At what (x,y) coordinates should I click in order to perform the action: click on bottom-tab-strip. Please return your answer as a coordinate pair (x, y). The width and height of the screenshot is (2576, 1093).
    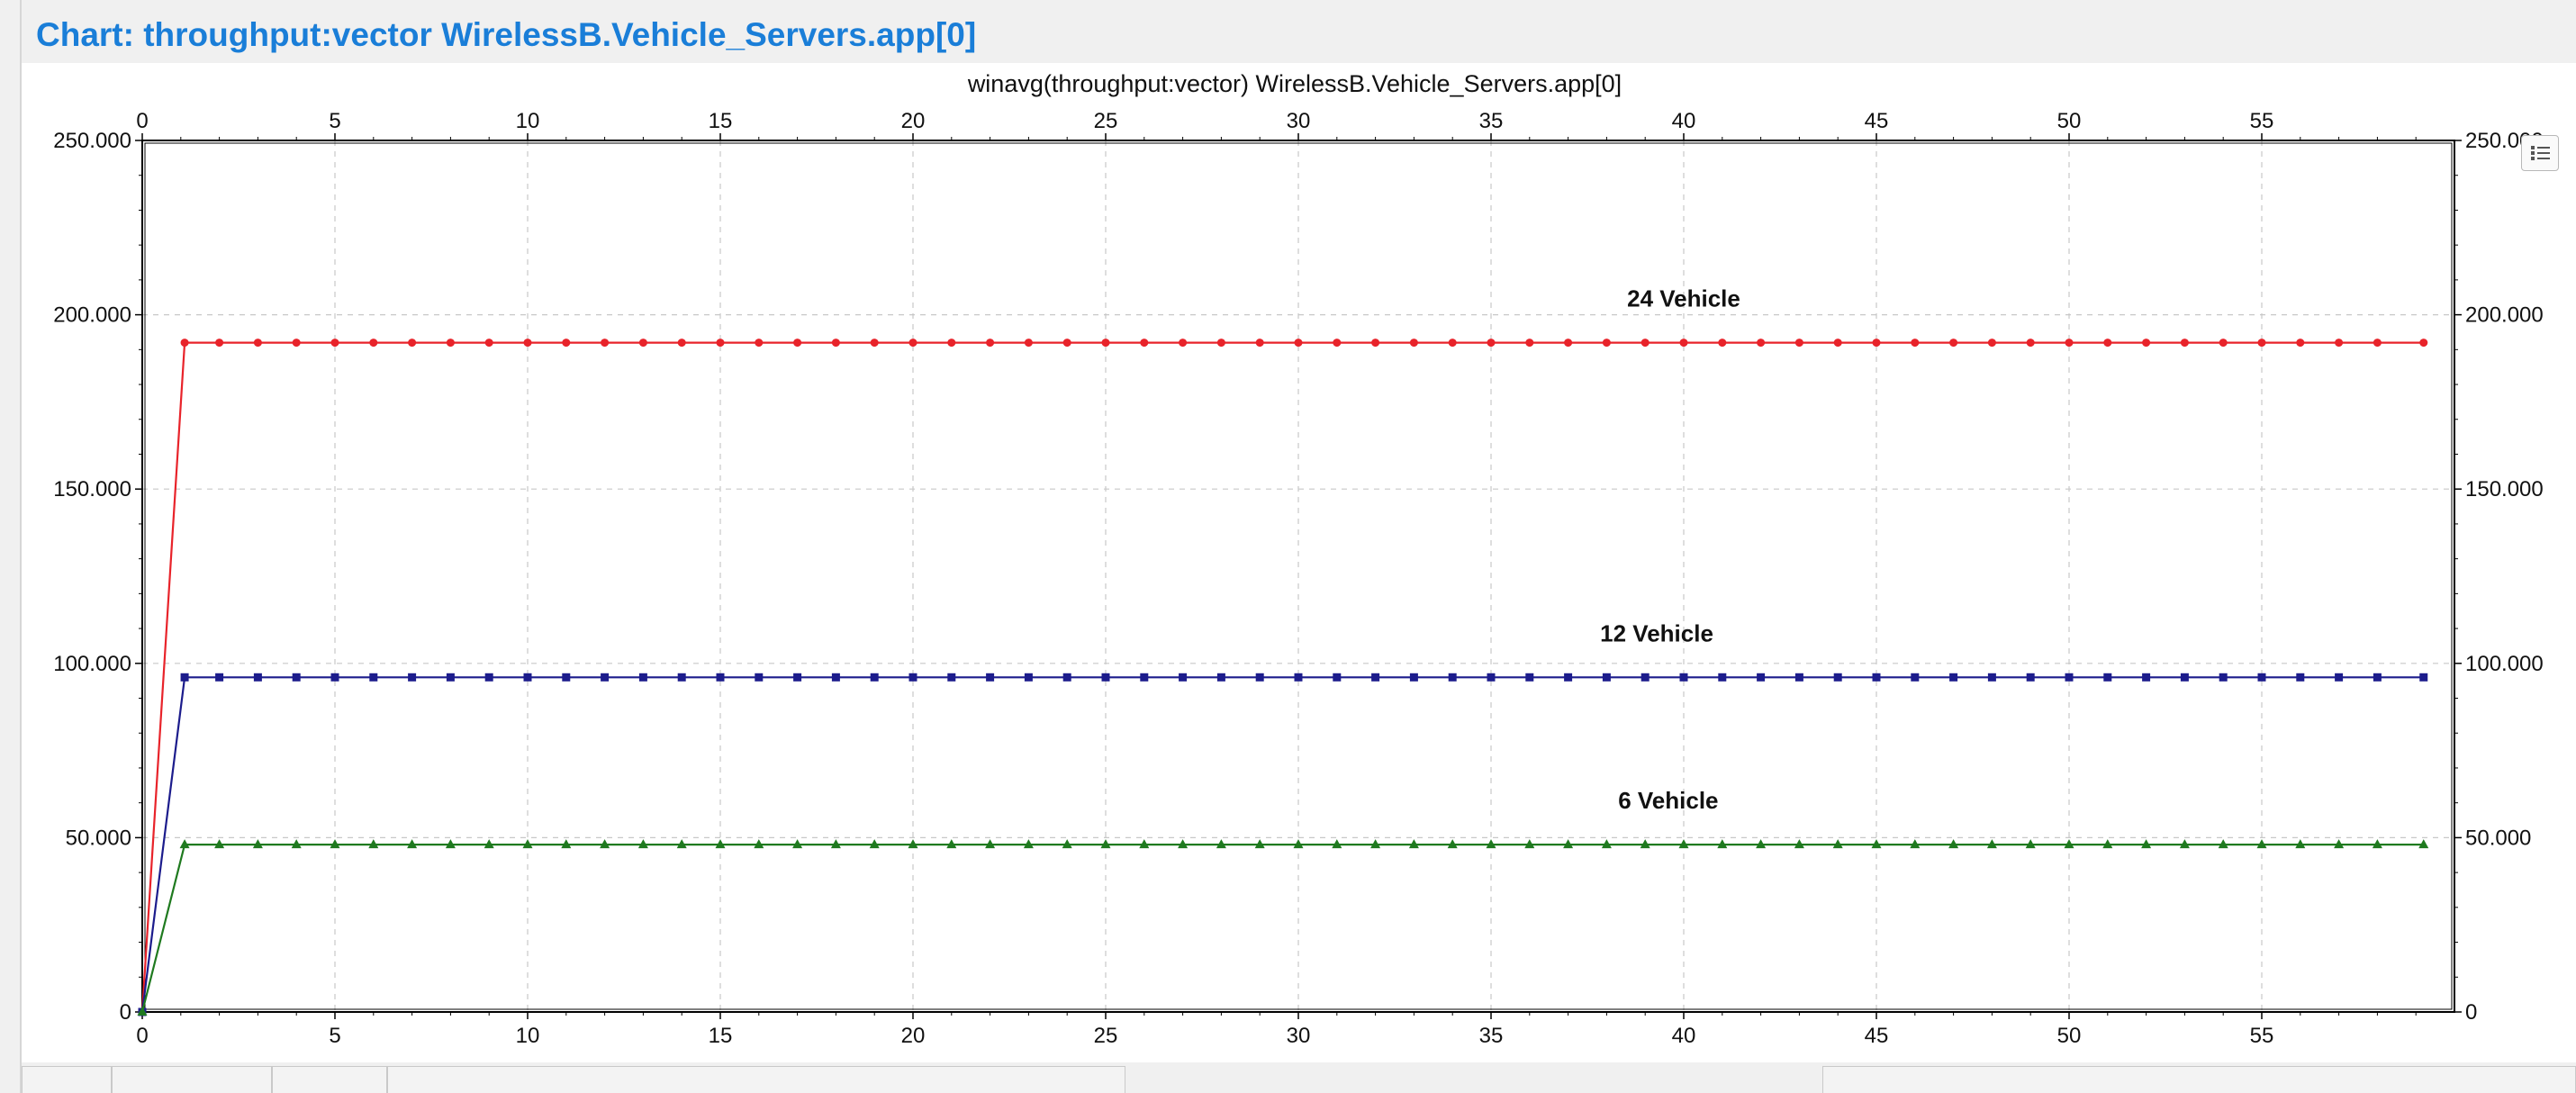
    Looking at the image, I should click on (1299, 1077).